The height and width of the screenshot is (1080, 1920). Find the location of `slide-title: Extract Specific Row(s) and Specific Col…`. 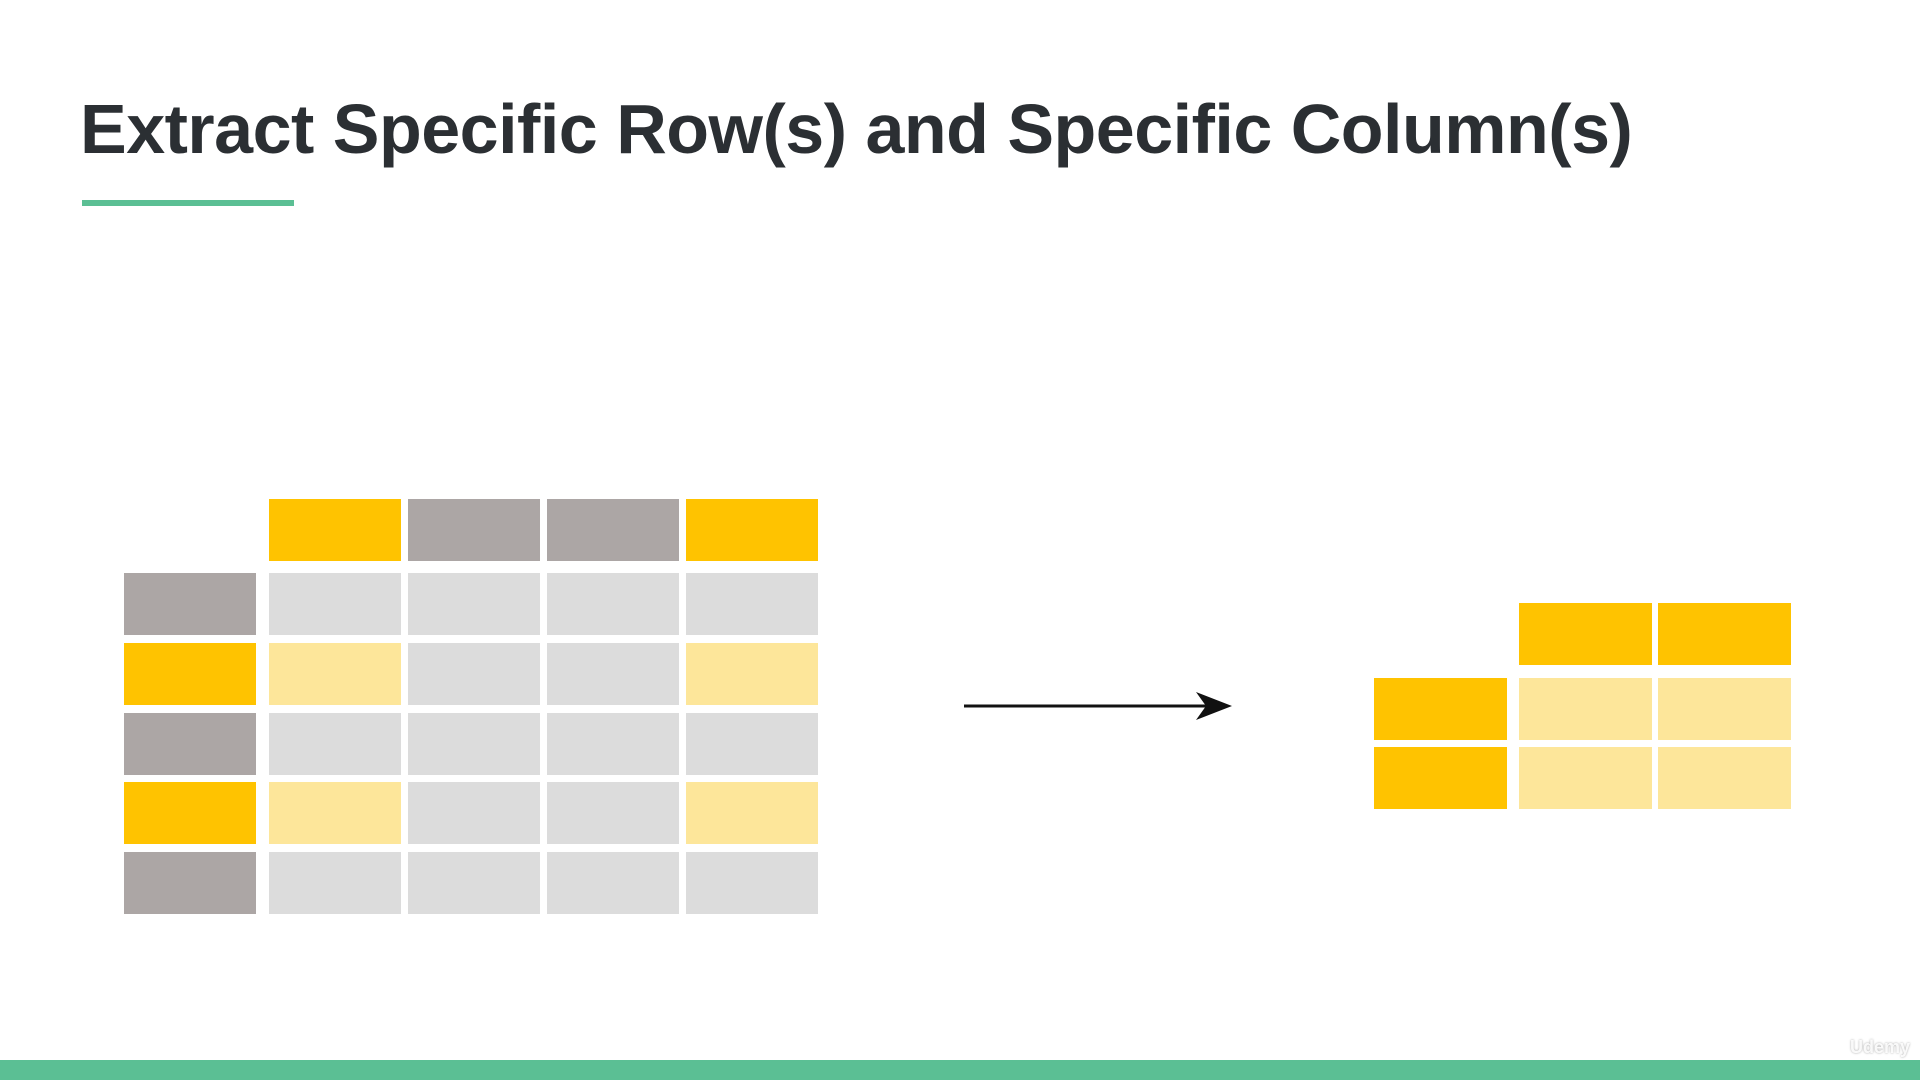

slide-title: Extract Specific Row(s) and Specific Col… is located at coordinates (856, 129).